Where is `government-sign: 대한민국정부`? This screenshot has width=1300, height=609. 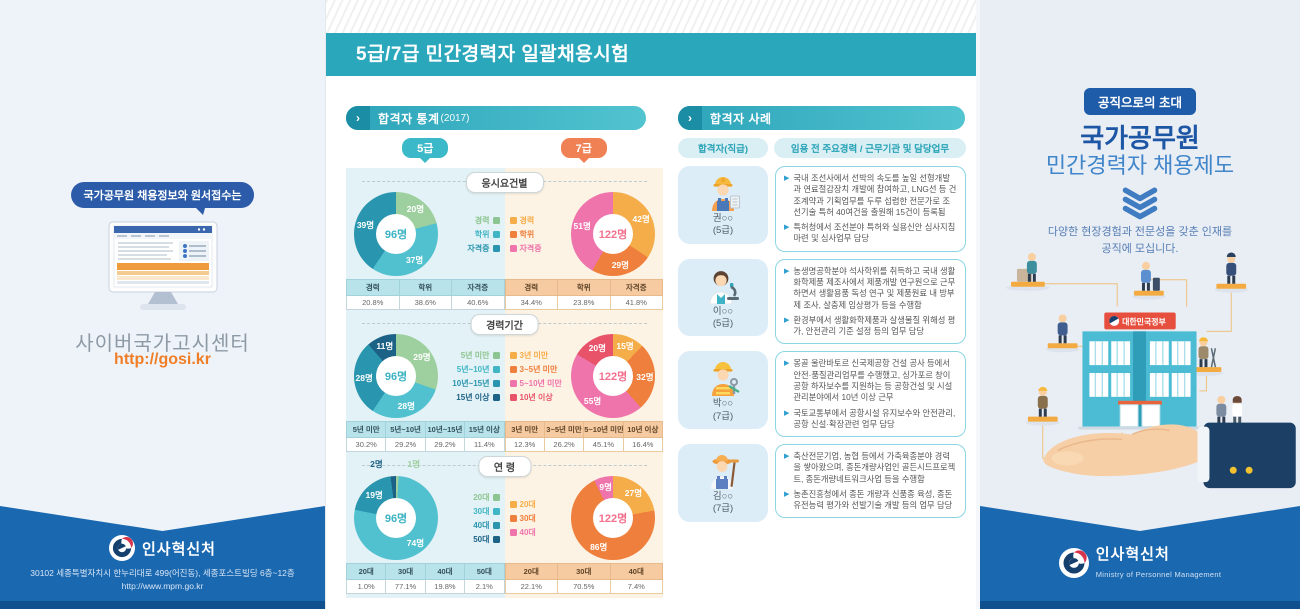
government-sign: 대한민국정부 is located at coordinates (1140, 321).